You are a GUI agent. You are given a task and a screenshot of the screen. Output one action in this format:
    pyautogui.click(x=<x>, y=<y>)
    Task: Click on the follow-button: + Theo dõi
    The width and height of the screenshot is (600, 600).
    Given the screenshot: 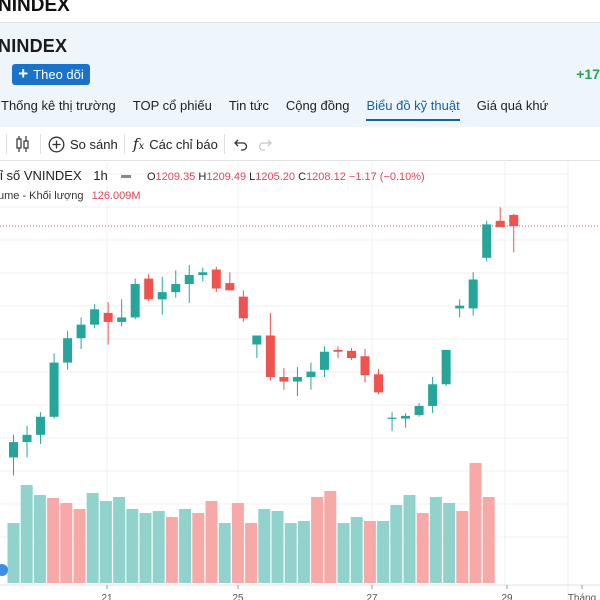 What is the action you would take?
    pyautogui.click(x=51, y=74)
    